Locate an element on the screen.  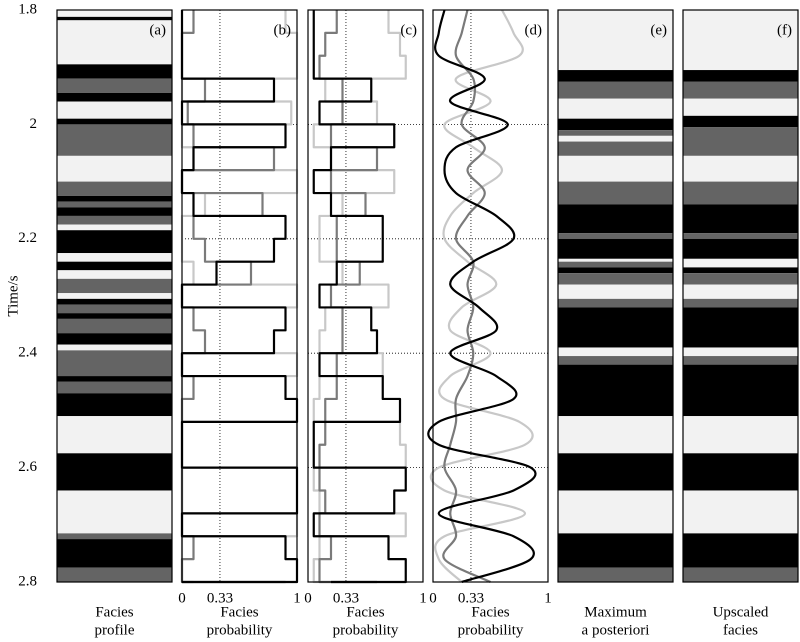
panel-label: (e) is located at coordinates (658, 30).